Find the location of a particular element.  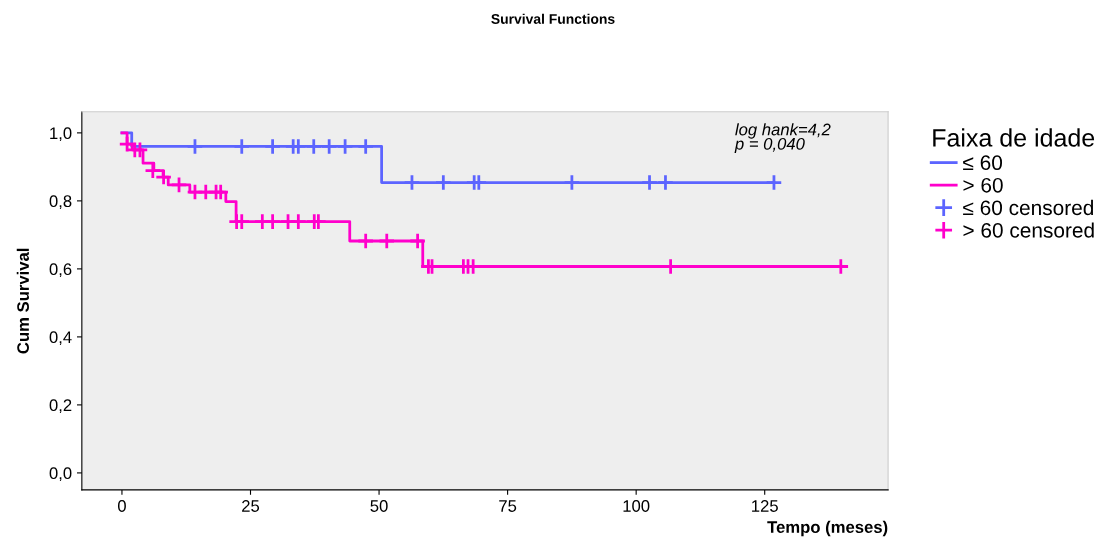

y-tick-label: 0,8 is located at coordinates (60, 202).